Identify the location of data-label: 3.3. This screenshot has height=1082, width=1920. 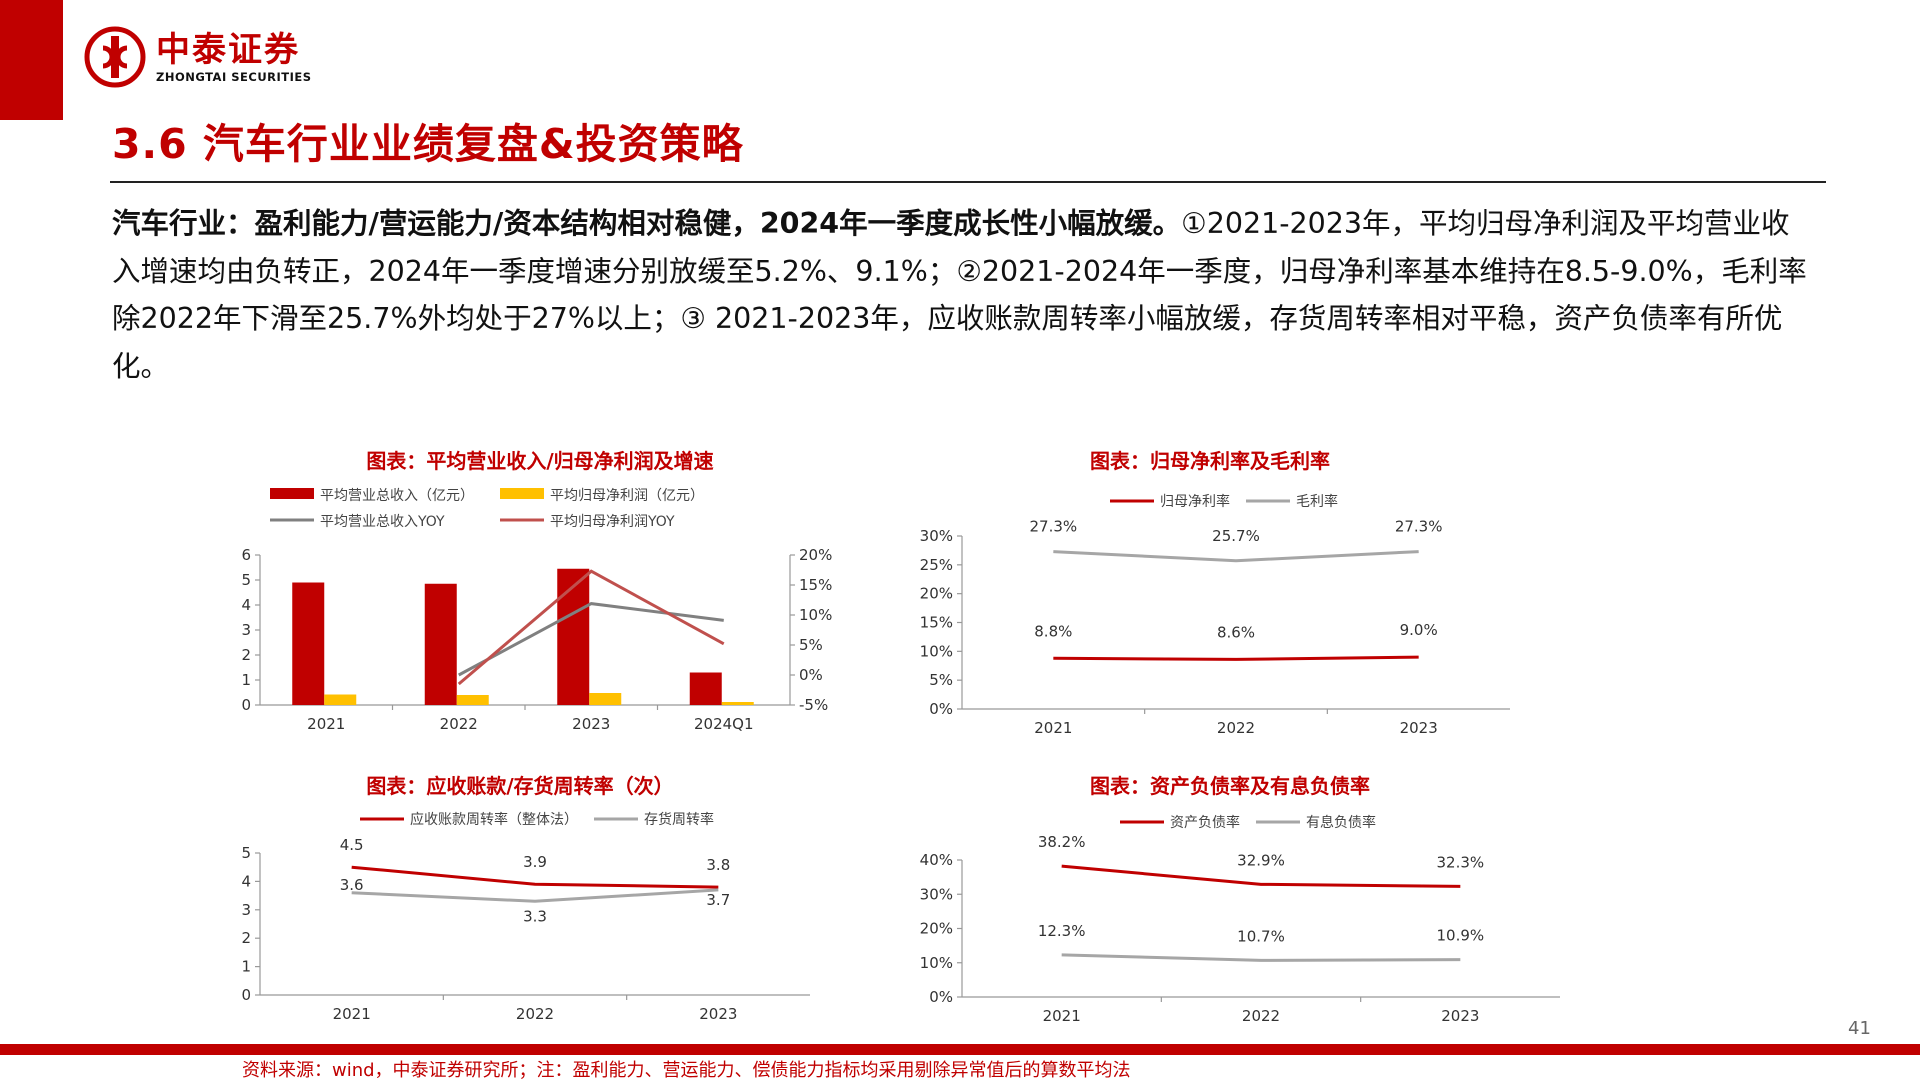
(535, 916).